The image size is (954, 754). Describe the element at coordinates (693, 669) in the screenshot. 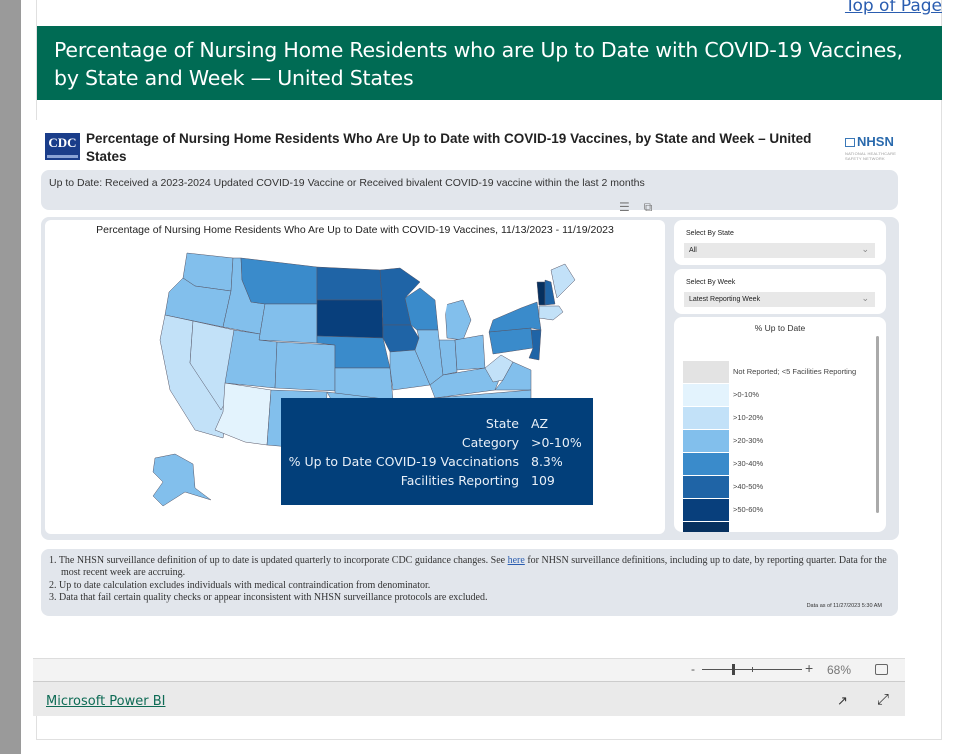

I see `zoom-out-button: -` at that location.